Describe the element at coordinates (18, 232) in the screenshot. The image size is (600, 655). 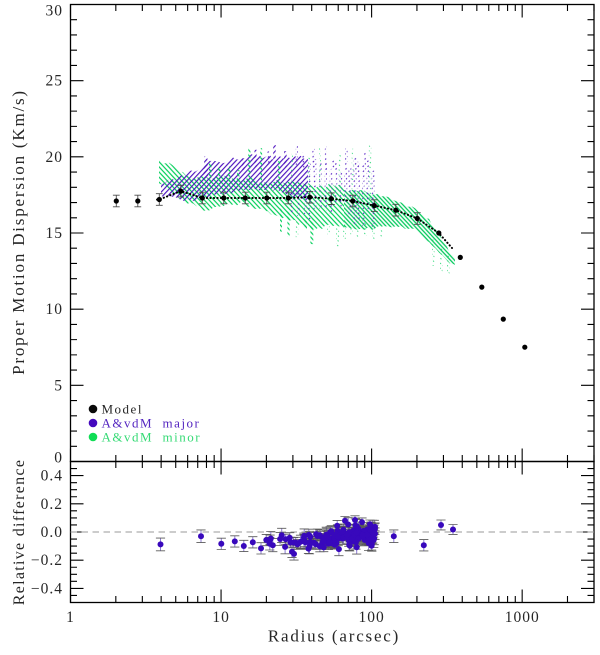
I see `svg-text:Proper Motion Dispersion (Km/s: Proper Motion Dispersion (Km/s)` at that location.